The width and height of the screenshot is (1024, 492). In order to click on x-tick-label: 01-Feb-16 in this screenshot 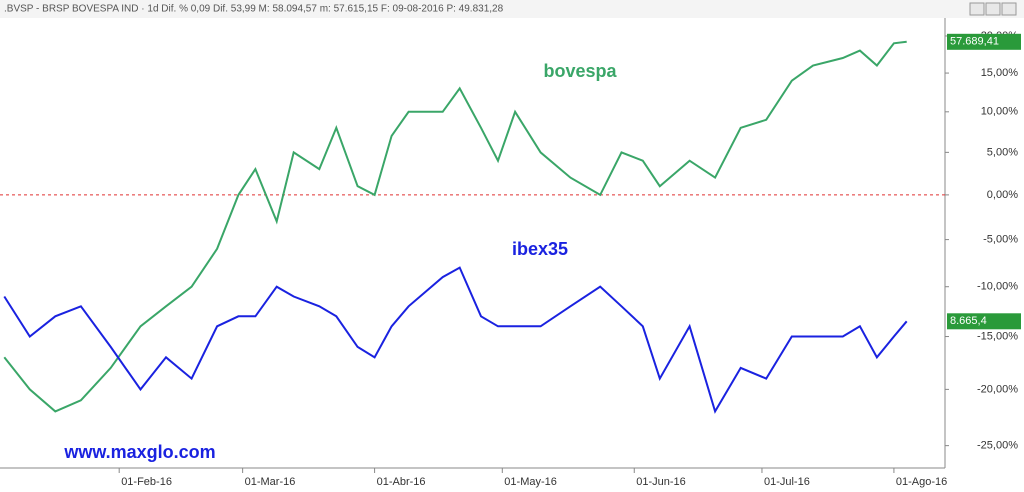, I will do `click(146, 482)`.